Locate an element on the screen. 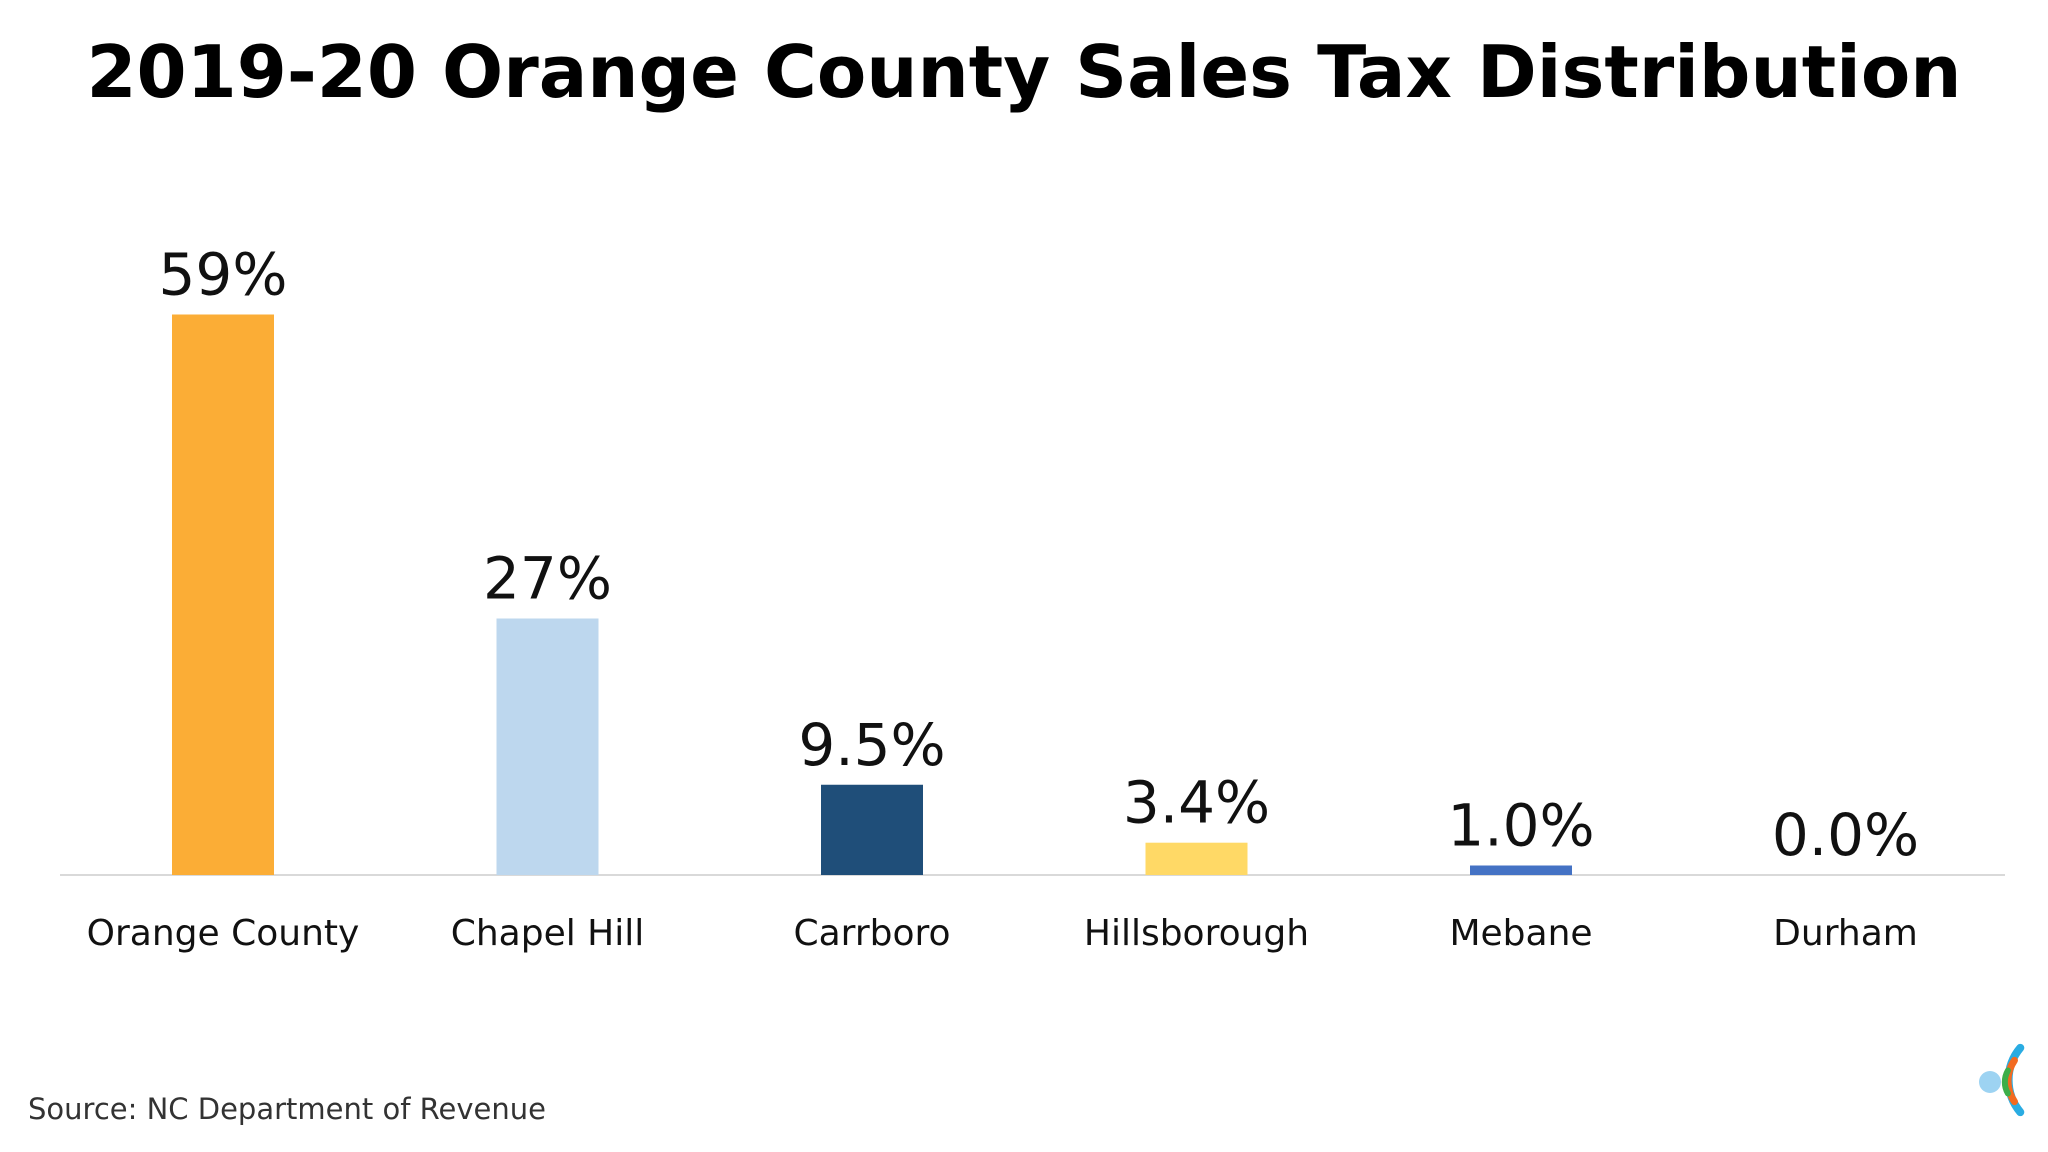 The image size is (2048, 1152). logo-middle-arc is located at coordinates (2011, 1081).